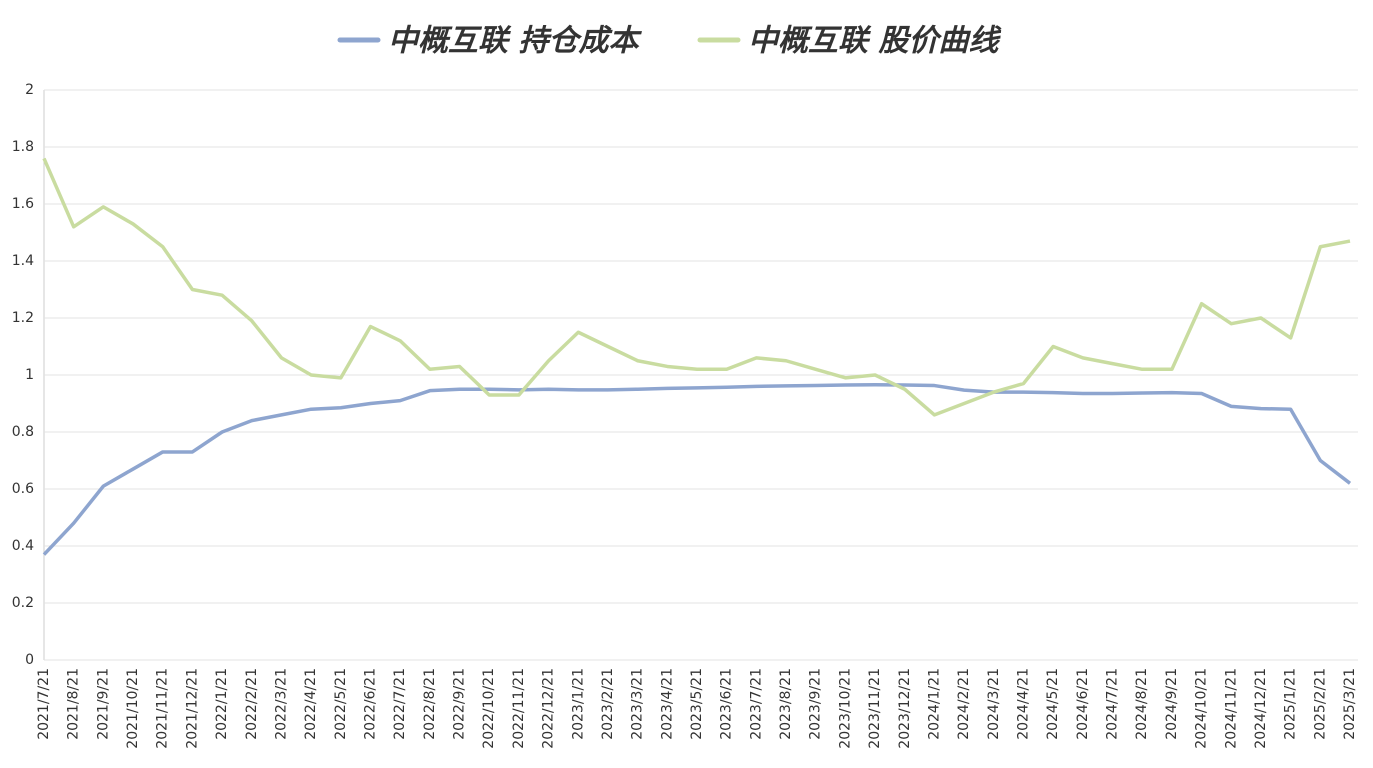  I want to click on x-tick-label: 2025/1/21, so click(1291, 704).